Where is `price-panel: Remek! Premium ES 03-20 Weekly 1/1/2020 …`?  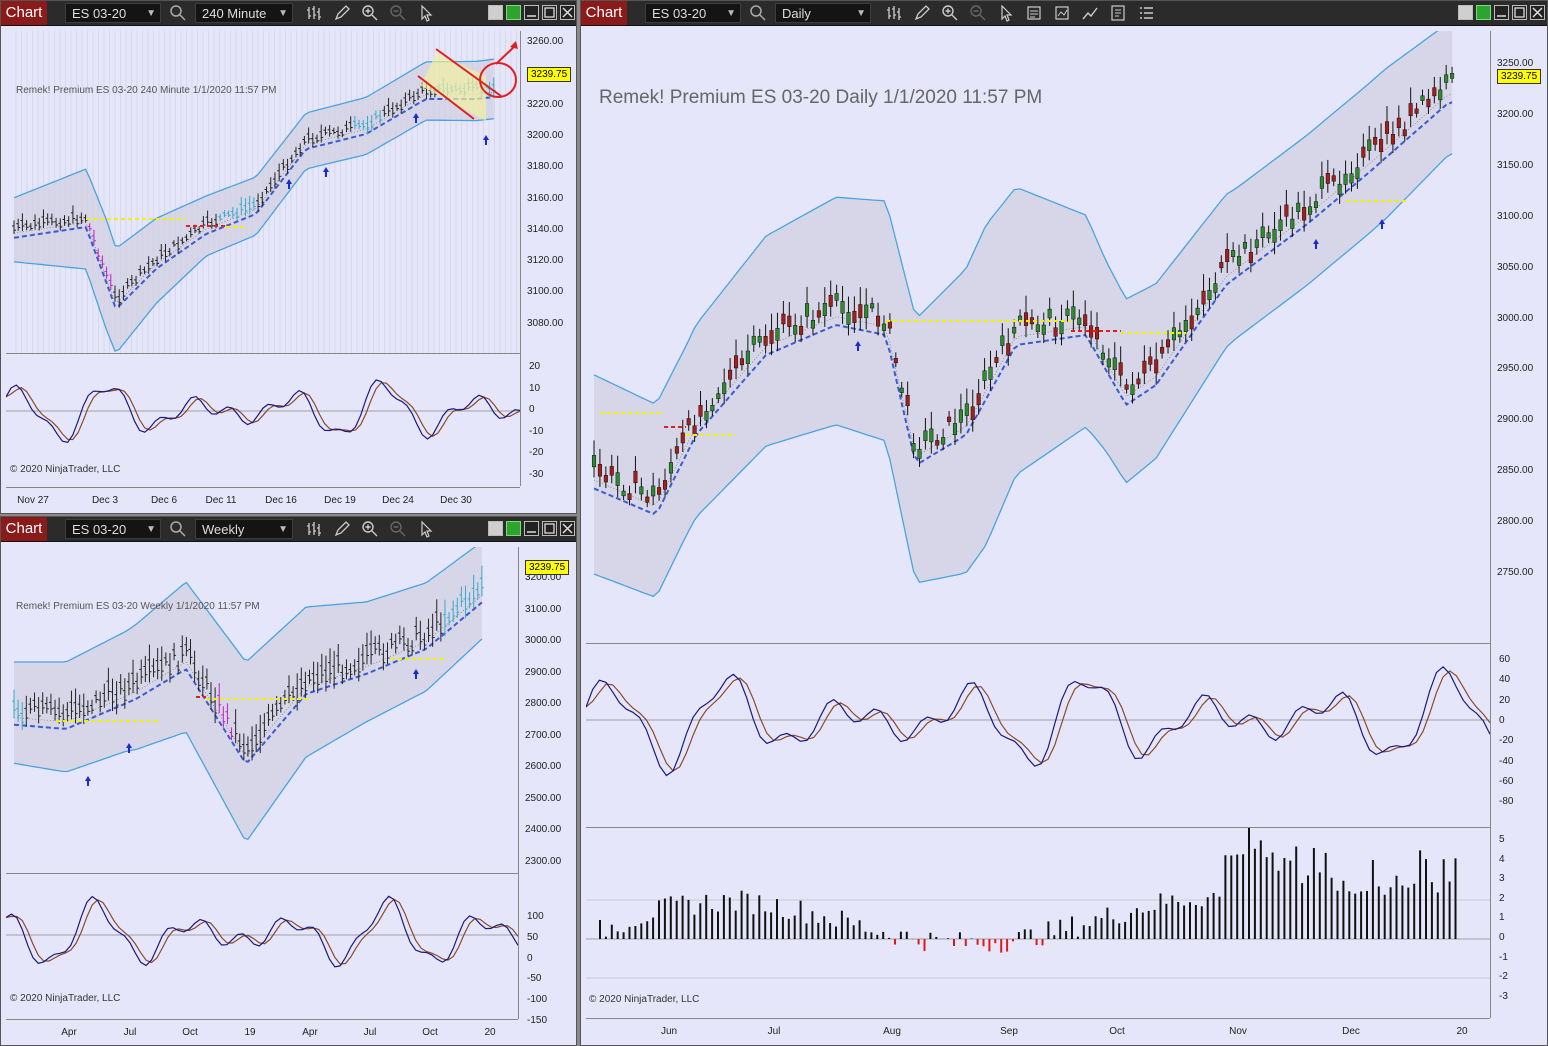 price-panel: Remek! Premium ES 03-20 Weekly 1/1/2020 … is located at coordinates (262, 710).